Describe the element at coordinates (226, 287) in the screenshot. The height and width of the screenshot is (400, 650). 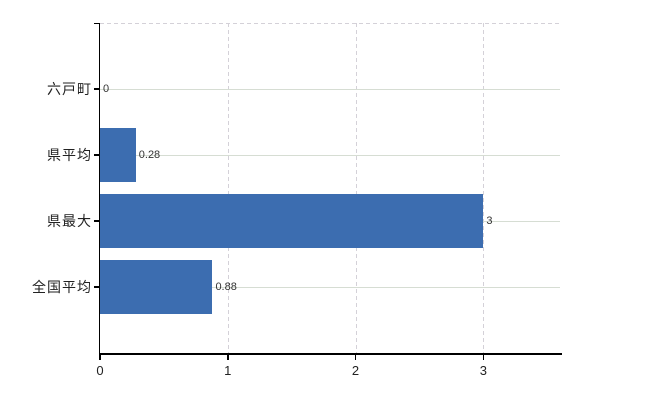
I see `bar-value-label: 0.88` at that location.